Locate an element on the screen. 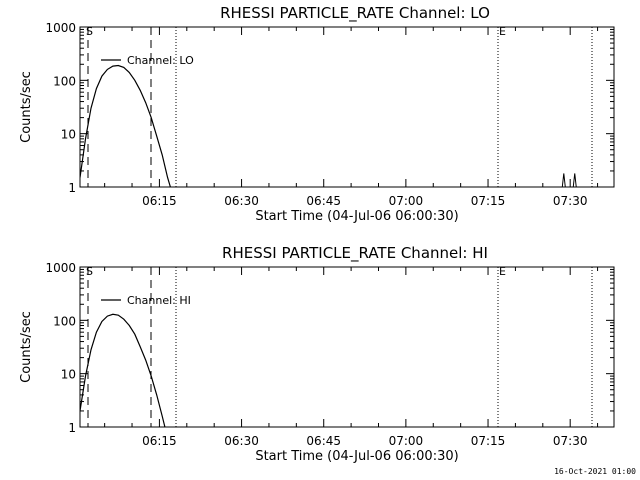 Image resolution: width=640 pixels, height=480 pixels. legend-label: Channel: LO is located at coordinates (160, 60).